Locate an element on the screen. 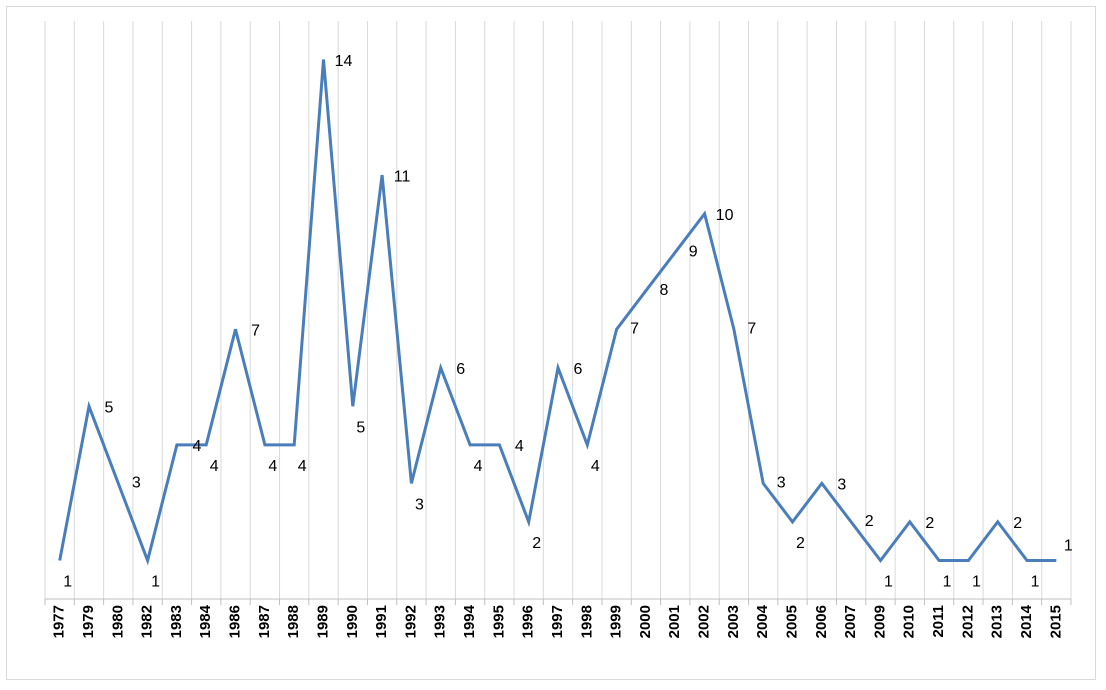 Image resolution: width=1106 pixels, height=690 pixels. x-tick-label: 1999 is located at coordinates (616, 621).